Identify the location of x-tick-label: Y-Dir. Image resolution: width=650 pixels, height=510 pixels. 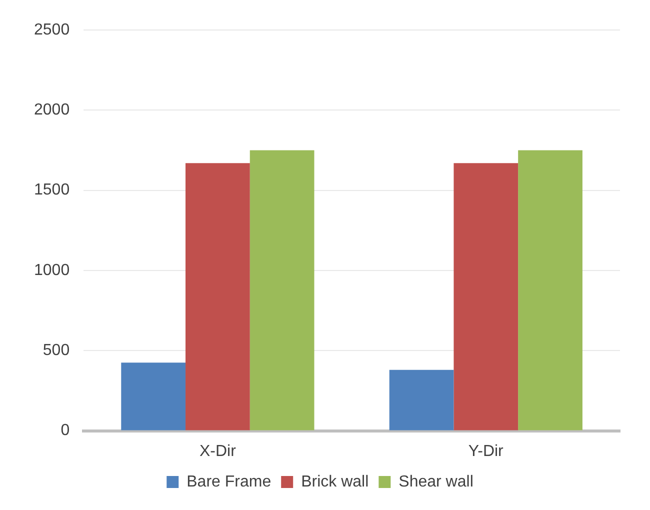
(486, 451).